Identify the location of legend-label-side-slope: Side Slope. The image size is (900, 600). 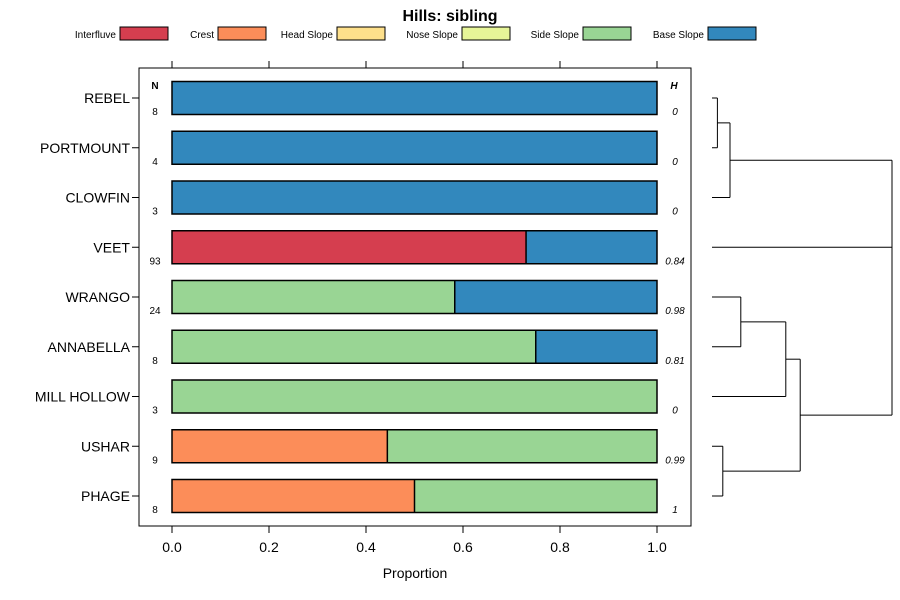
(555, 35).